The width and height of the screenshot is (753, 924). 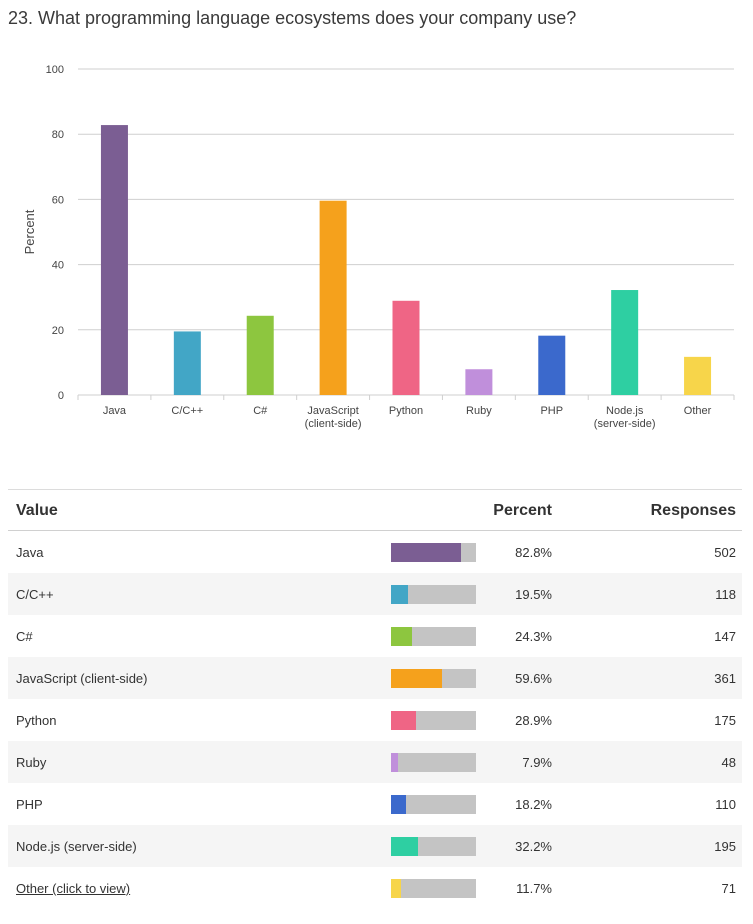 I want to click on row-responses: 502, so click(x=725, y=552).